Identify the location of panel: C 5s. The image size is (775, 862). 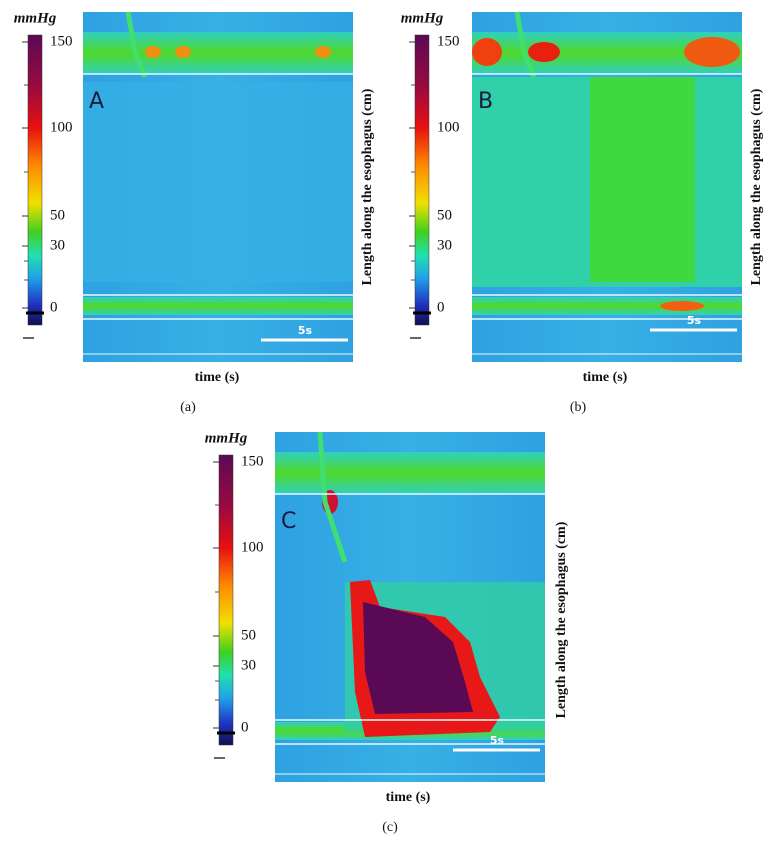
(410, 606).